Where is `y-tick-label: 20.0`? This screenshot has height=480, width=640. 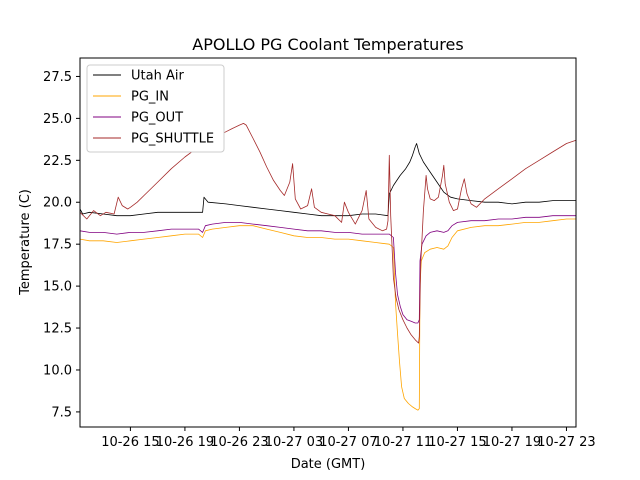 y-tick-label: 20.0 is located at coordinates (57, 203).